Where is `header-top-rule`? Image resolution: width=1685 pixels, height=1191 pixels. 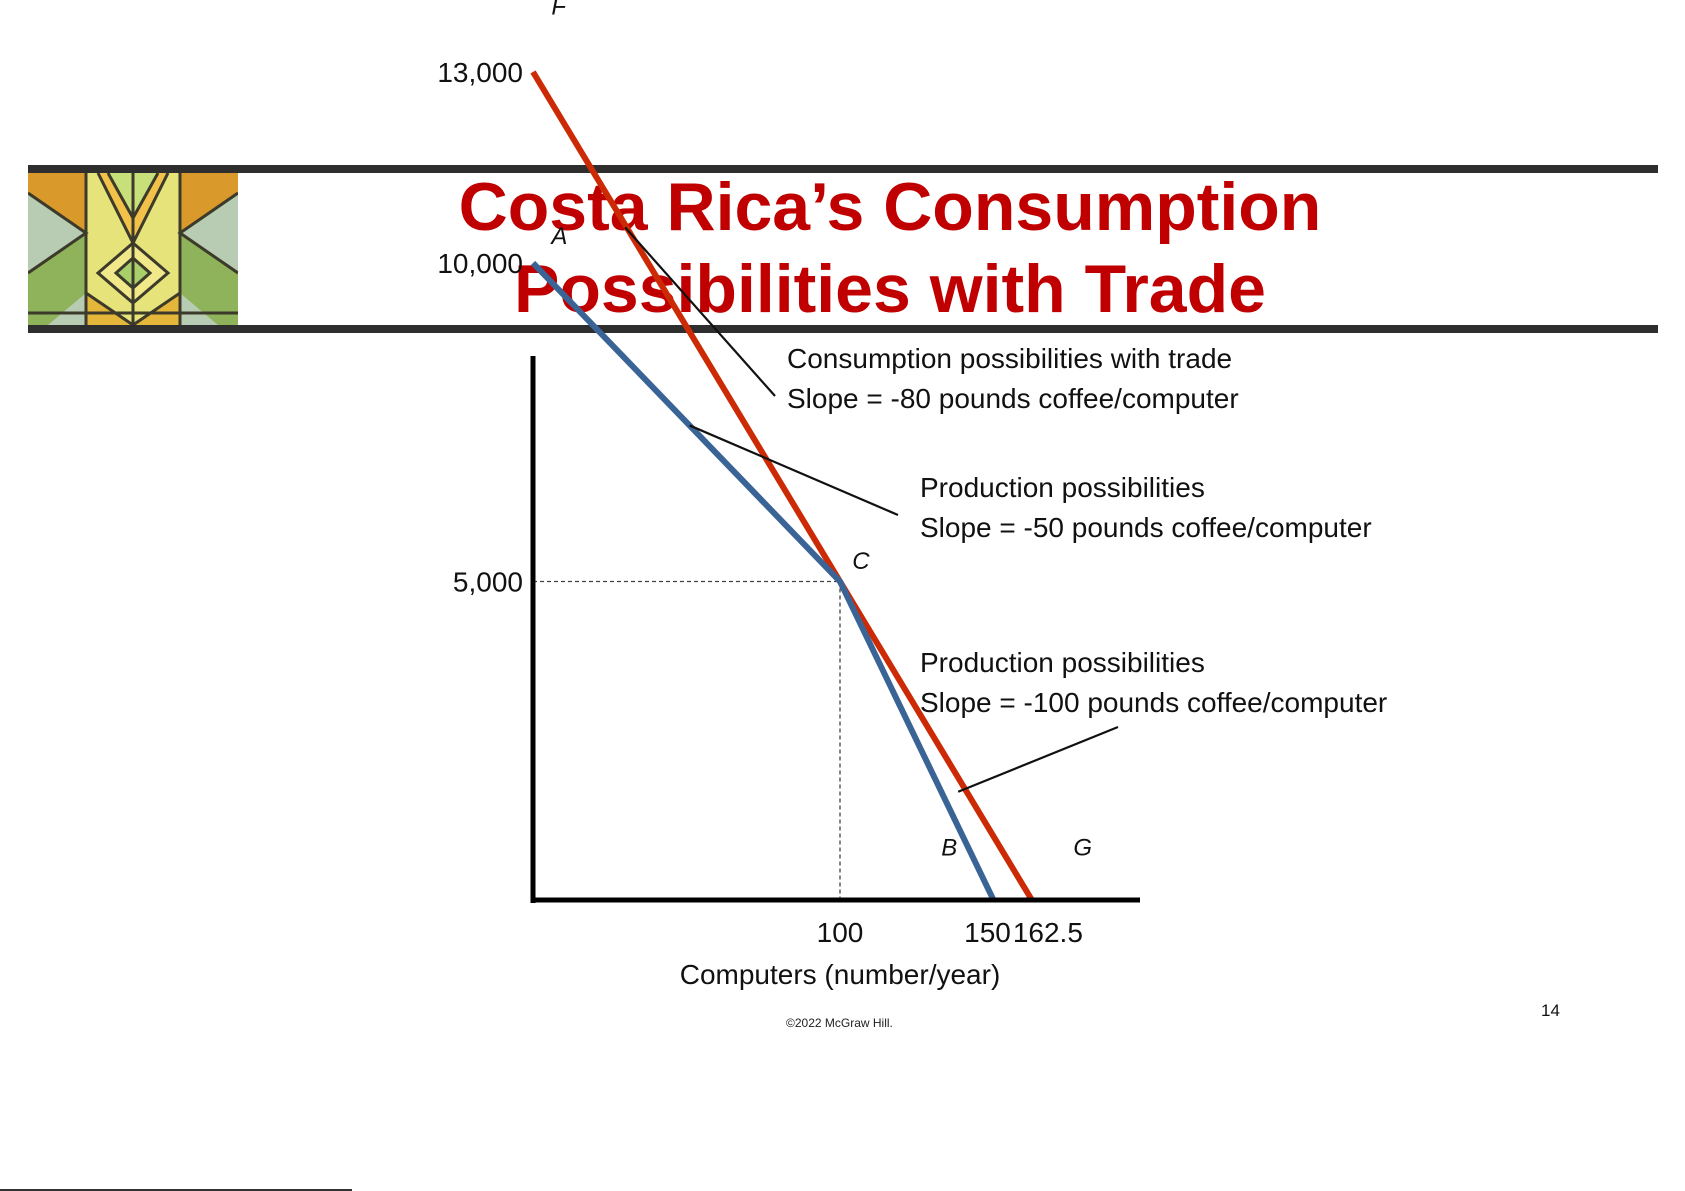 header-top-rule is located at coordinates (843, 169).